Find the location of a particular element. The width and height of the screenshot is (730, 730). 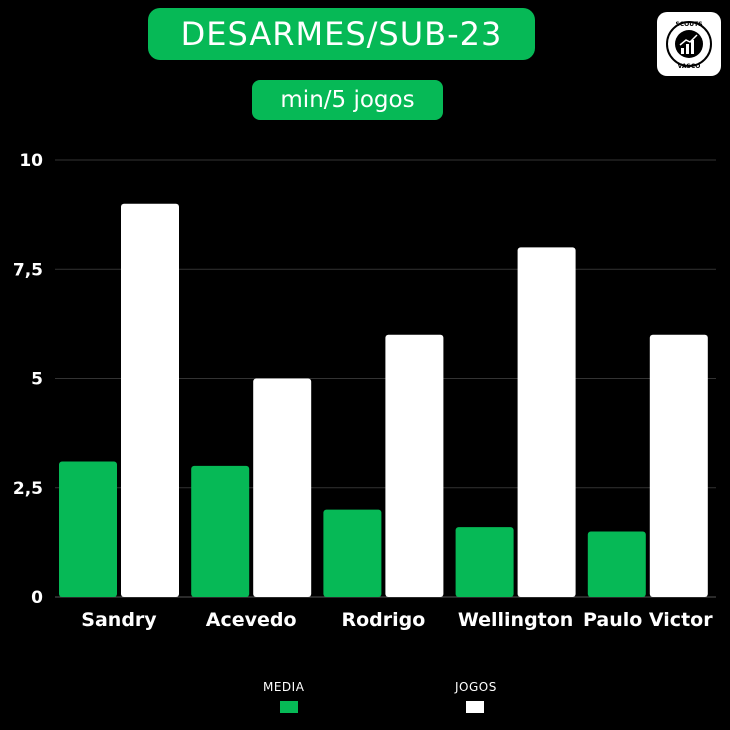

chart-title: DESARMES/SUB-23 is located at coordinates (341, 34).